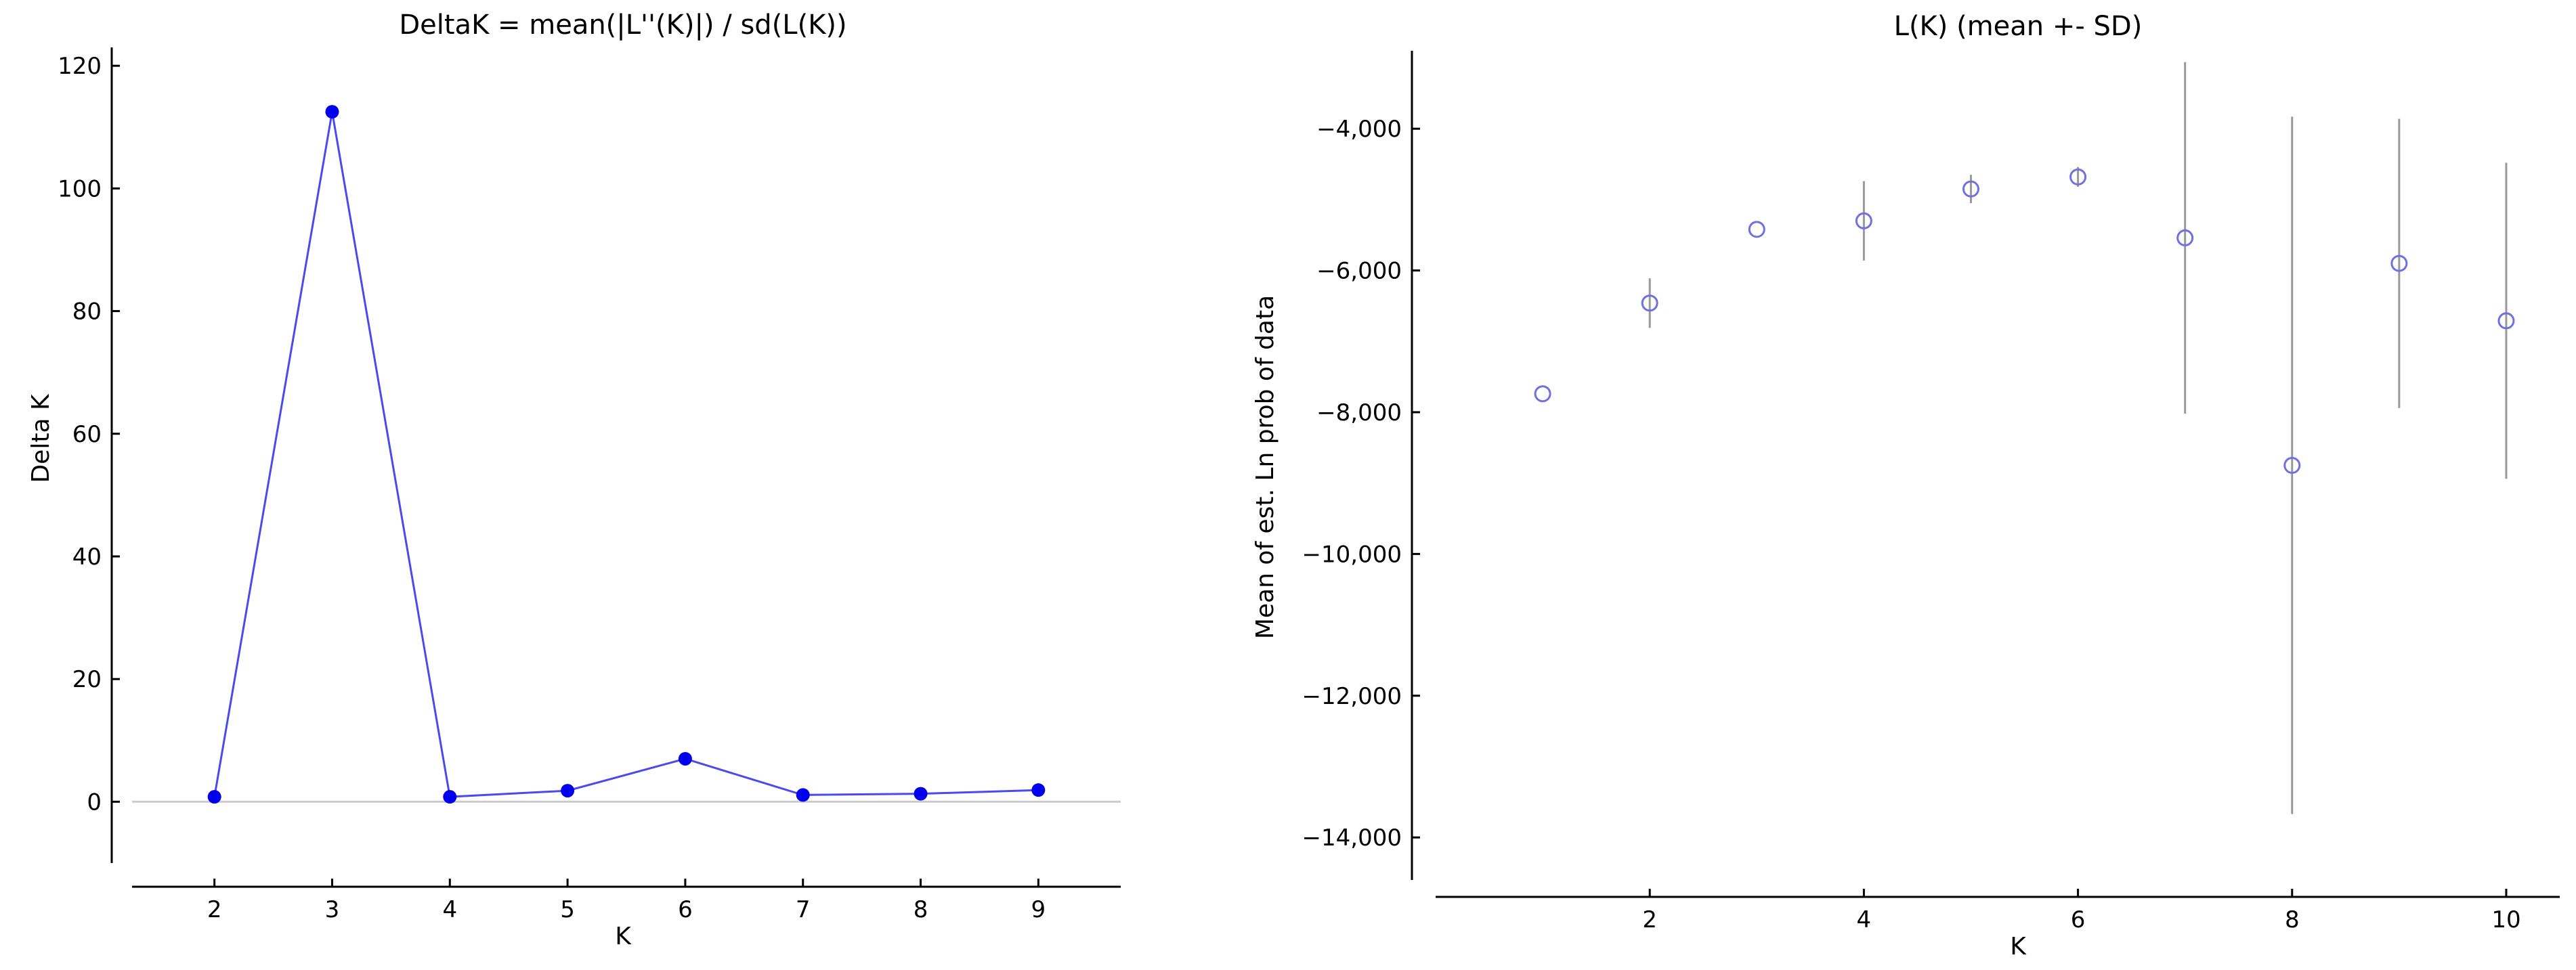 This screenshot has height=970, width=2576. I want to click on lk-x-tick-label: 4, so click(1864, 919).